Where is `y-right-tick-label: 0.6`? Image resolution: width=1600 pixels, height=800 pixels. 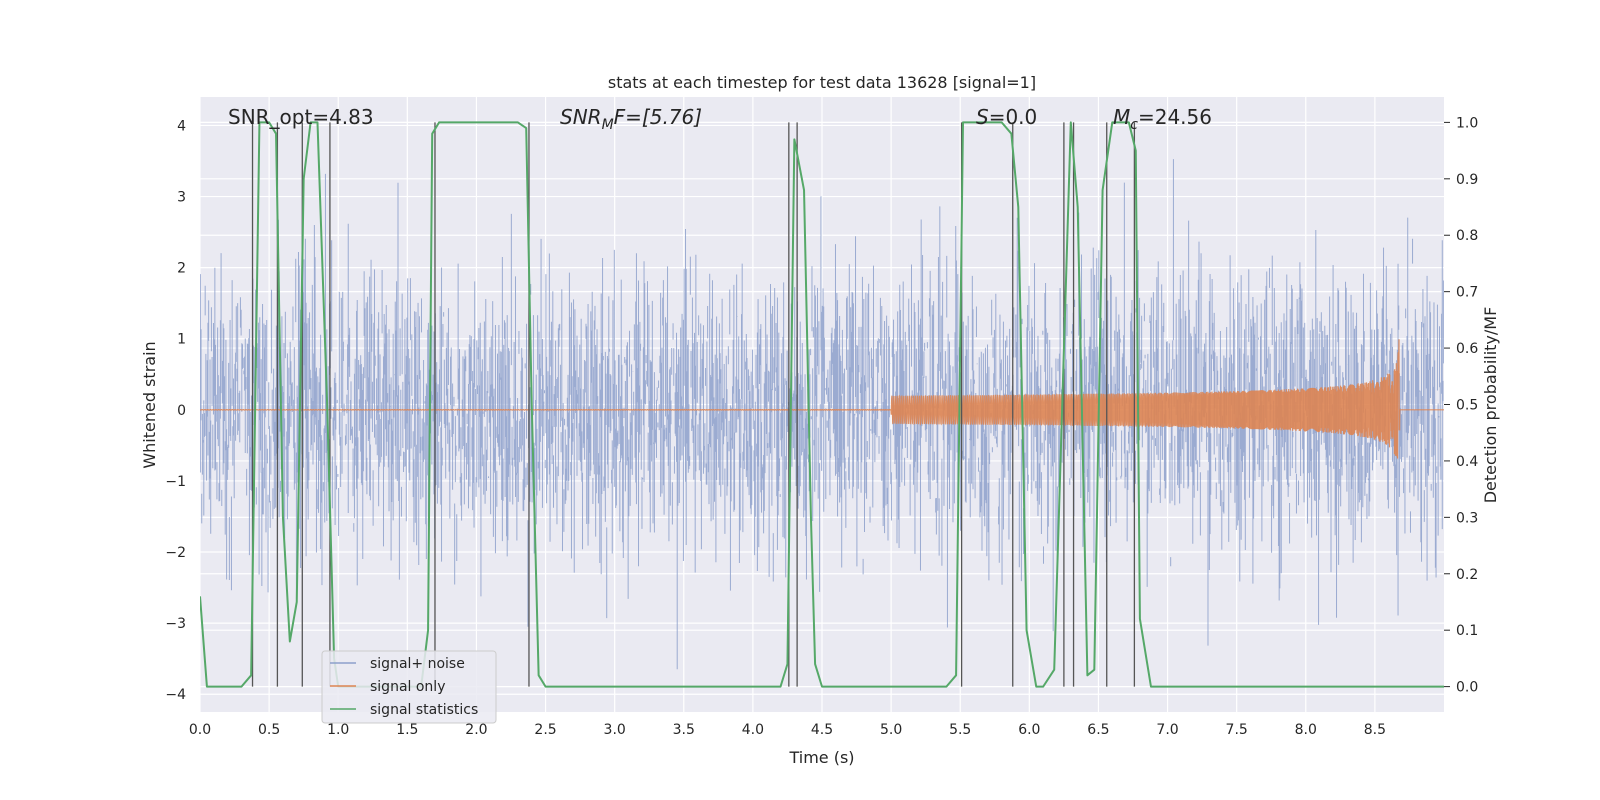
y-right-tick-label: 0.6 is located at coordinates (1467, 349).